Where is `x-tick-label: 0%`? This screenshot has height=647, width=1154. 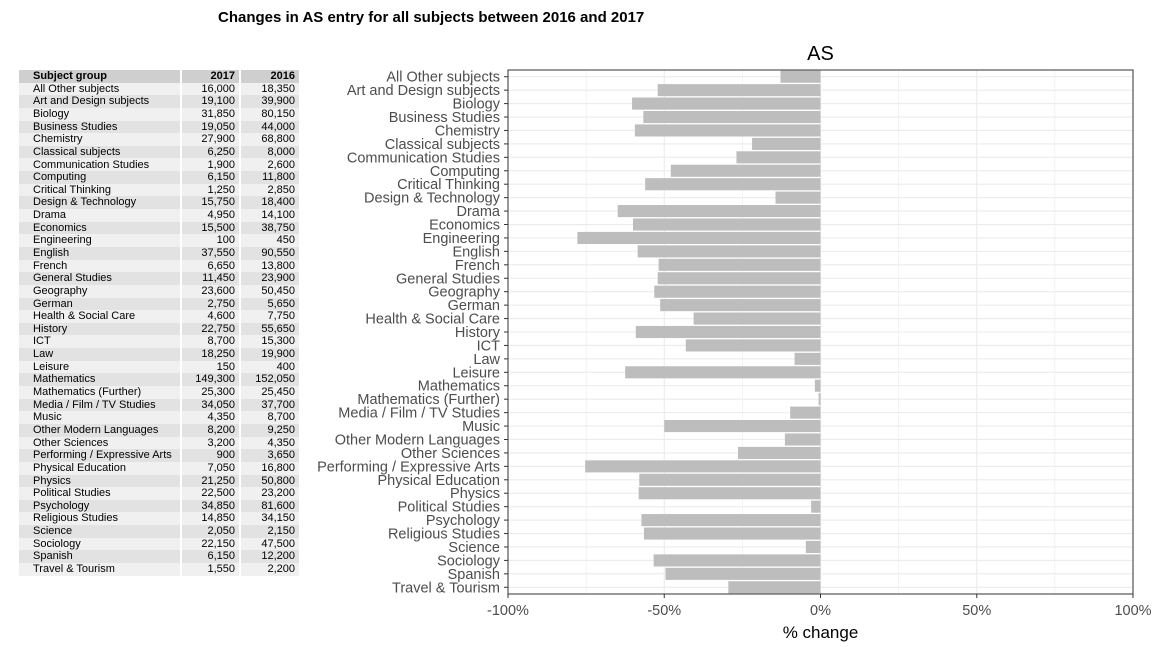 x-tick-label: 0% is located at coordinates (820, 611).